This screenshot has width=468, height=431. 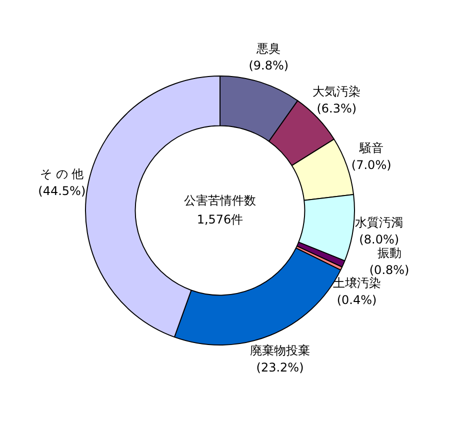 What do you see at coordinates (62, 174) in the screenshot?
I see `slice-label: そ の 他` at bounding box center [62, 174].